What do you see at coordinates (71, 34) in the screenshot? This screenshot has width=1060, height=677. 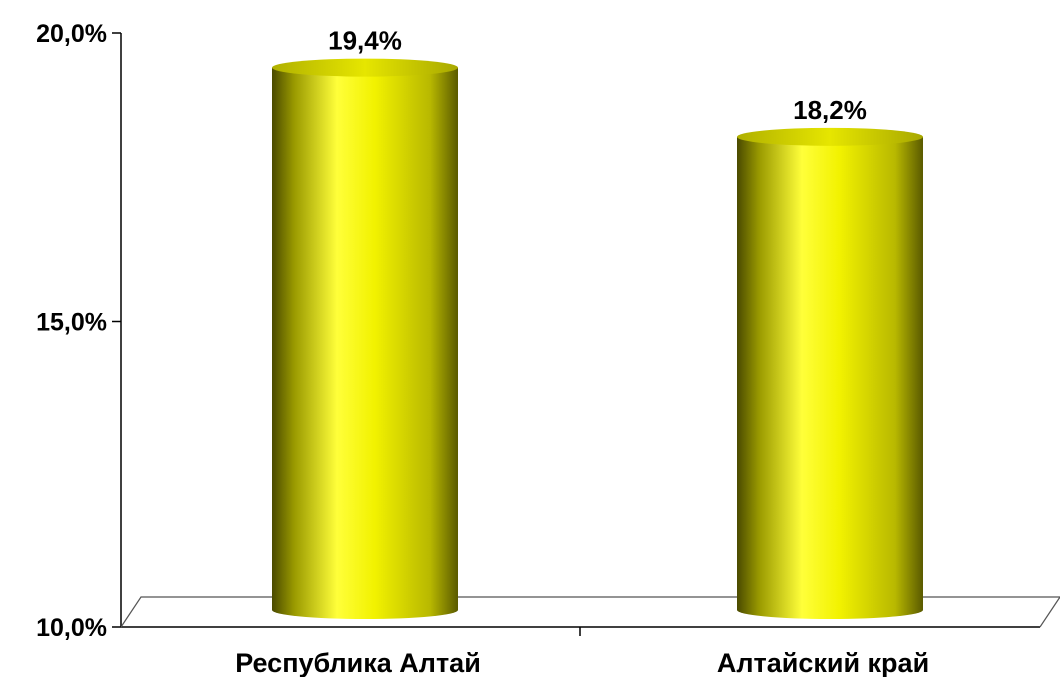 I see `y-tick-label: 20,0%` at bounding box center [71, 34].